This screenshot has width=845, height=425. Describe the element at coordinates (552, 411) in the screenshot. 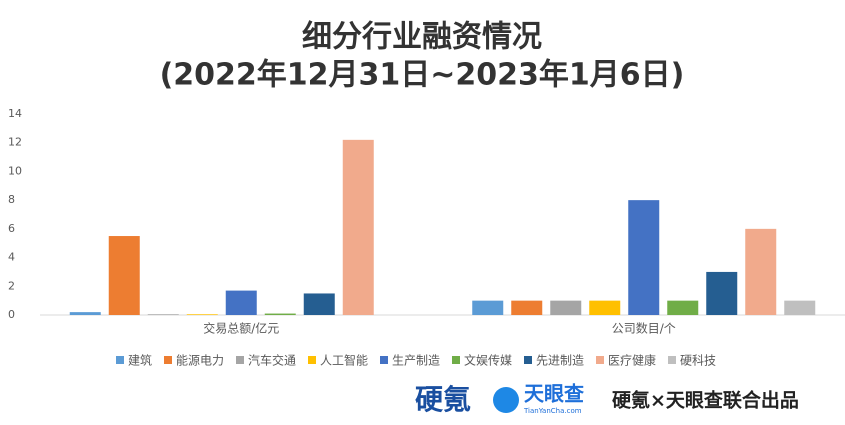

I see `logo-subtext: TianYanCha.com` at that location.